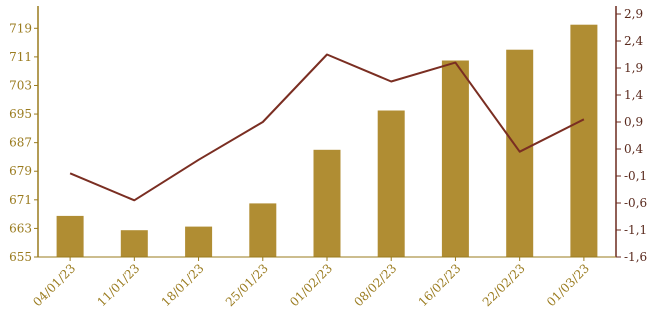 The height and width of the screenshot is (327, 663). Describe the element at coordinates (635, 203) in the screenshot. I see `right-tick-label: -0,6` at that location.